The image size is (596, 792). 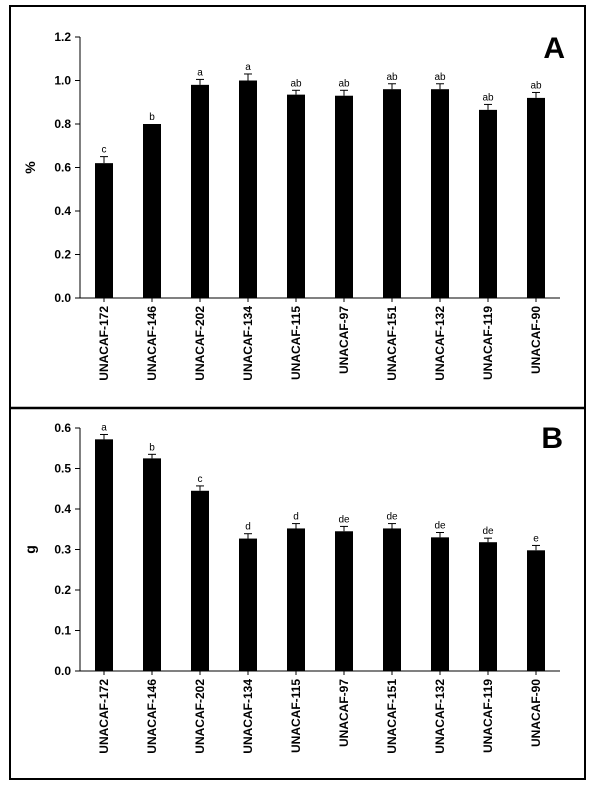 I want to click on y-axis-title: g, so click(x=30, y=549).